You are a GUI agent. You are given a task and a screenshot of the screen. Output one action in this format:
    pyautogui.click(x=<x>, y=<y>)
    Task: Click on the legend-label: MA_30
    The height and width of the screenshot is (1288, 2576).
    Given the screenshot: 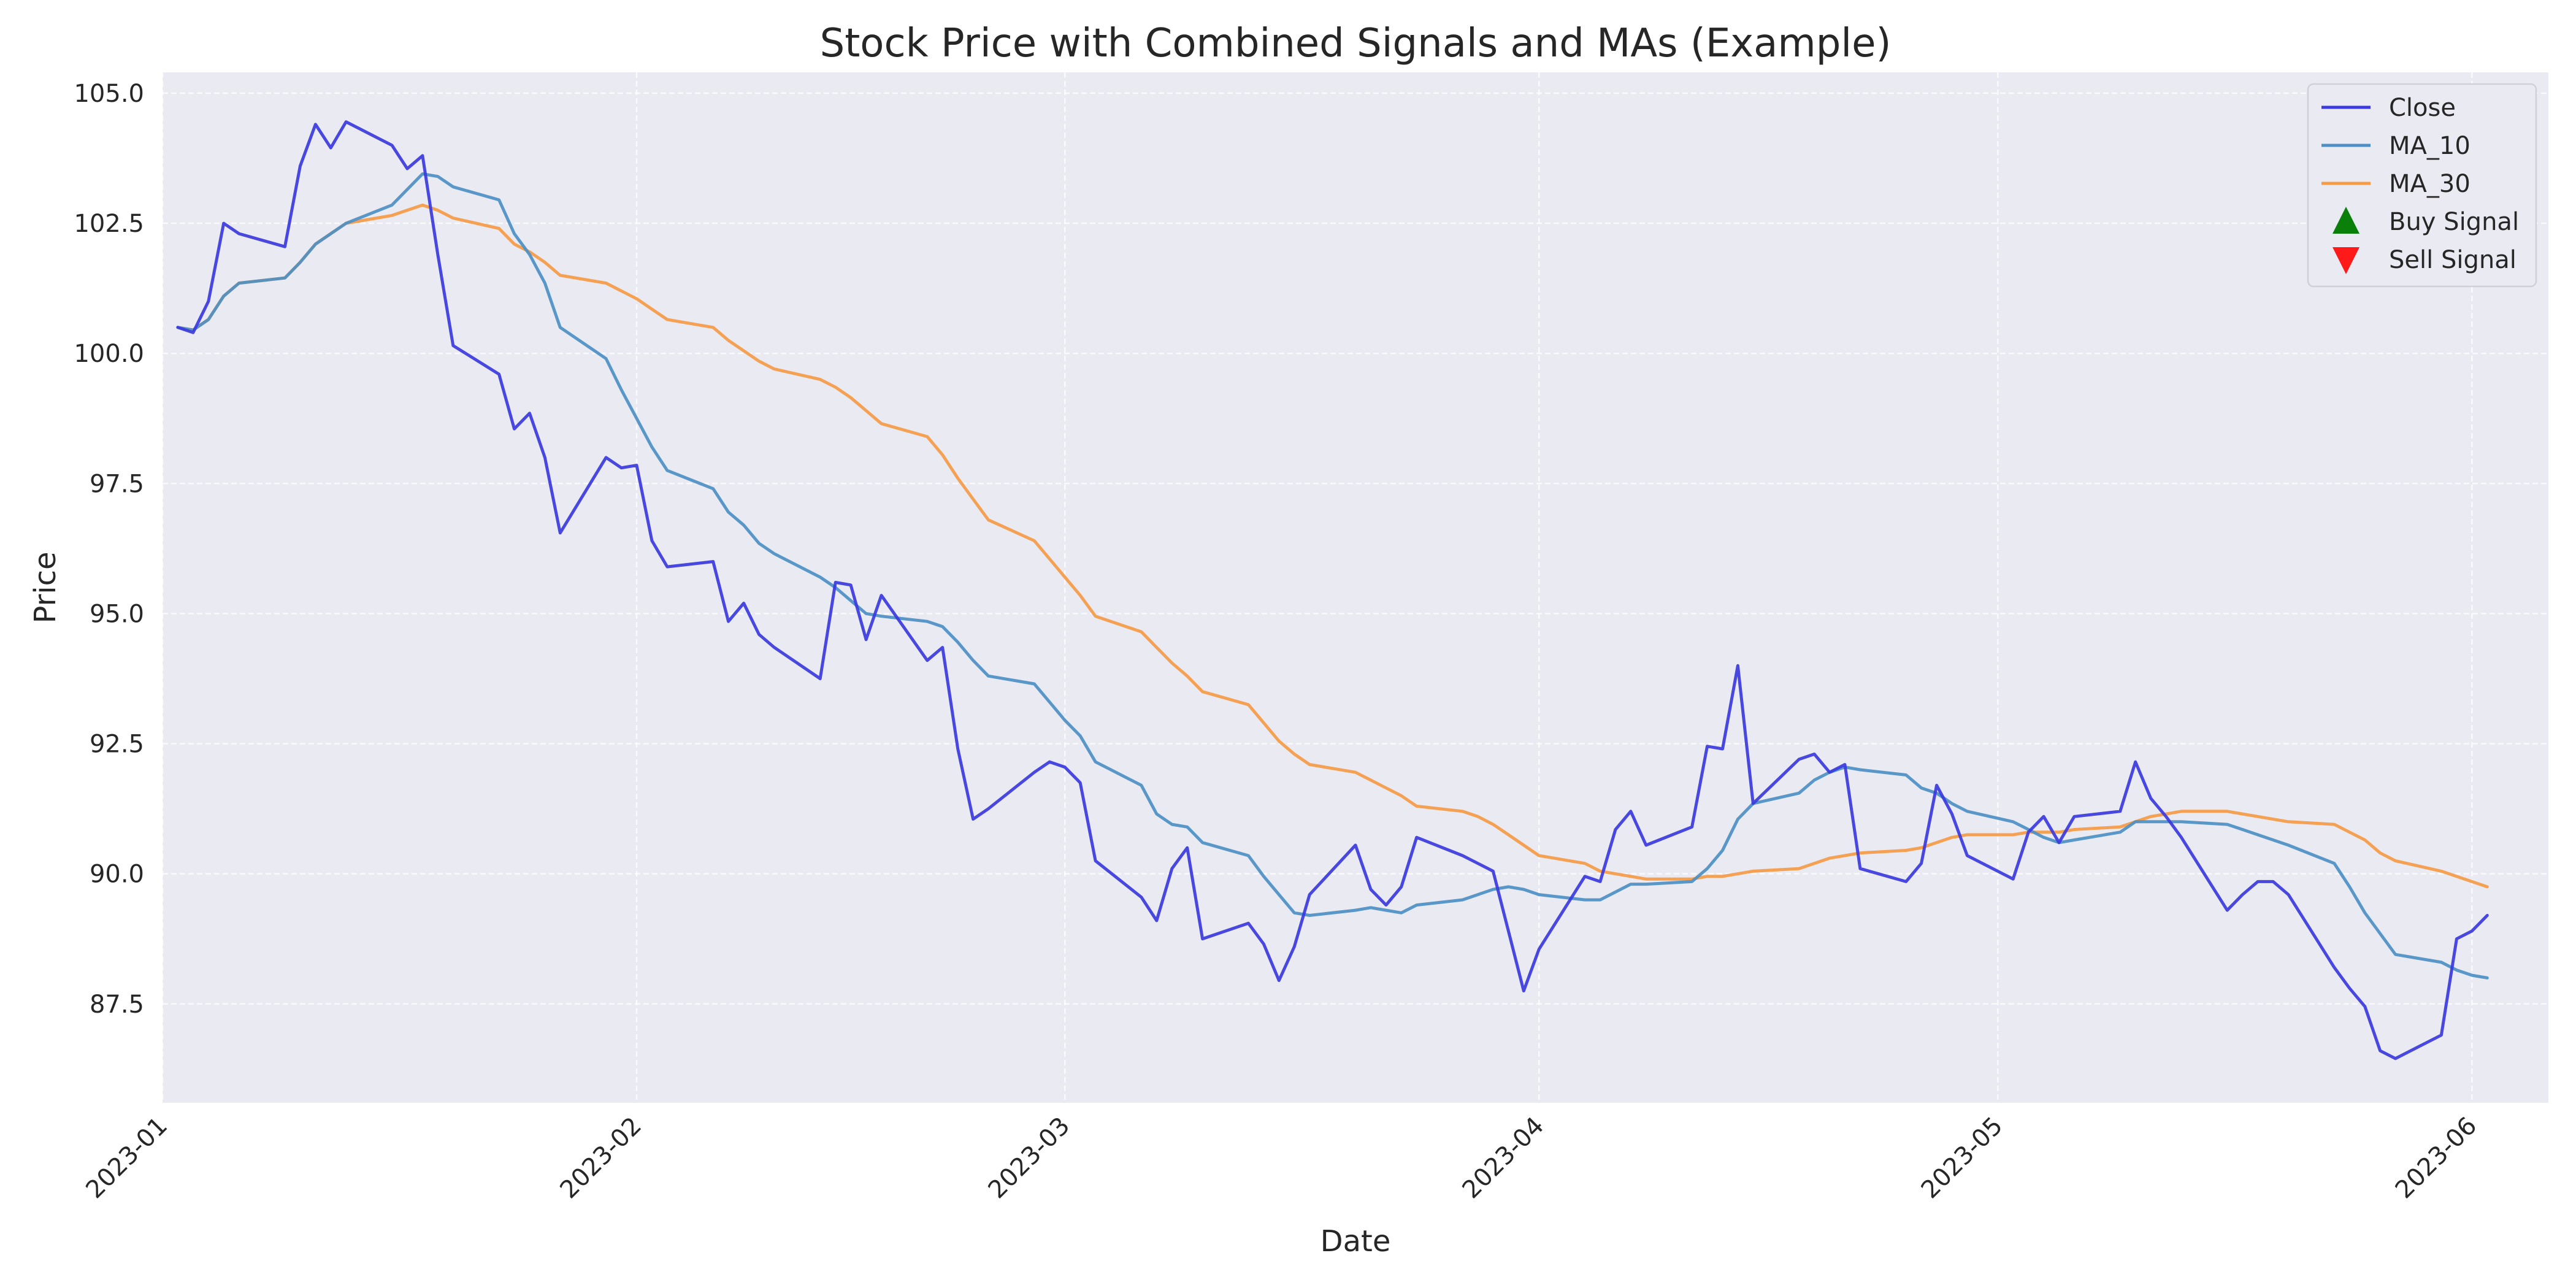 What is the action you would take?
    pyautogui.click(x=2430, y=184)
    